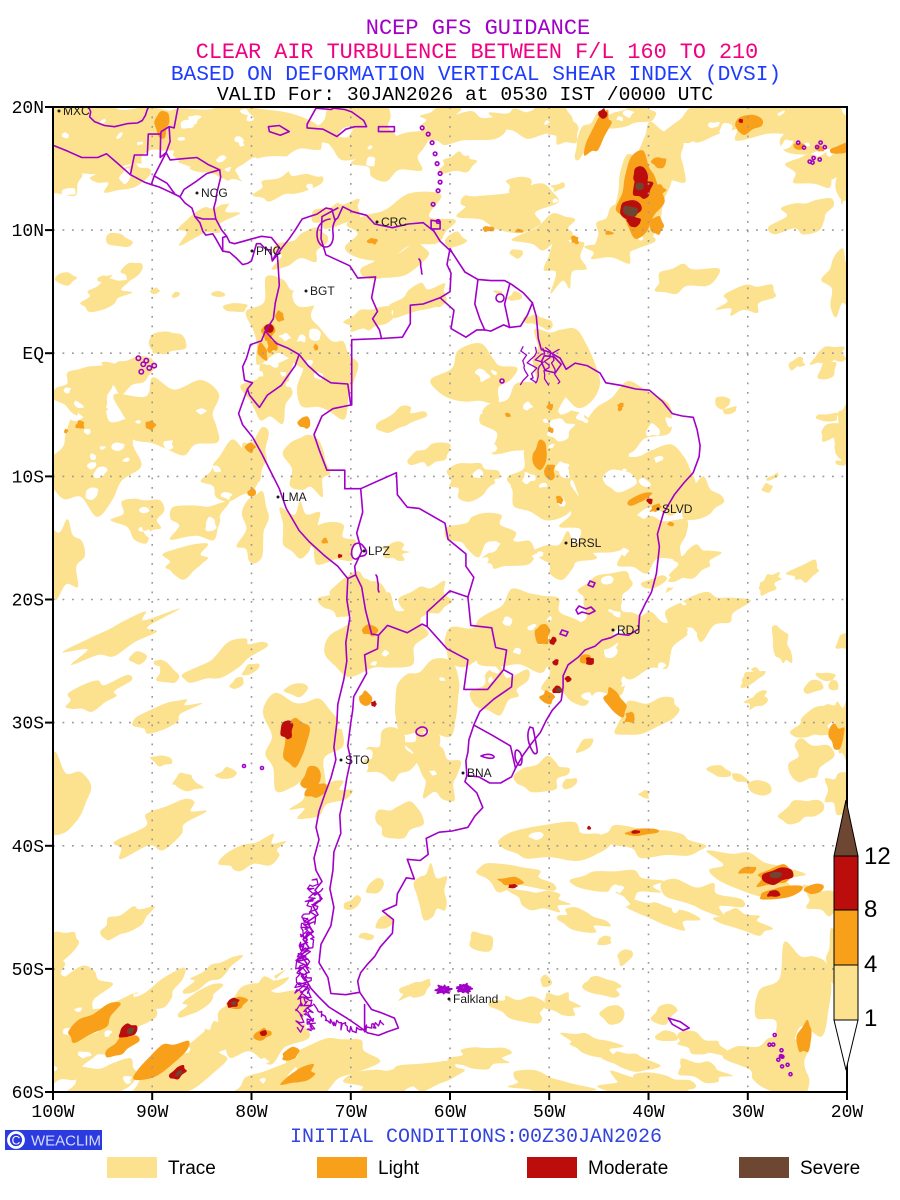 The image size is (900, 1200). What do you see at coordinates (870, 909) in the screenshot?
I see `svg-text: 8` at bounding box center [870, 909].